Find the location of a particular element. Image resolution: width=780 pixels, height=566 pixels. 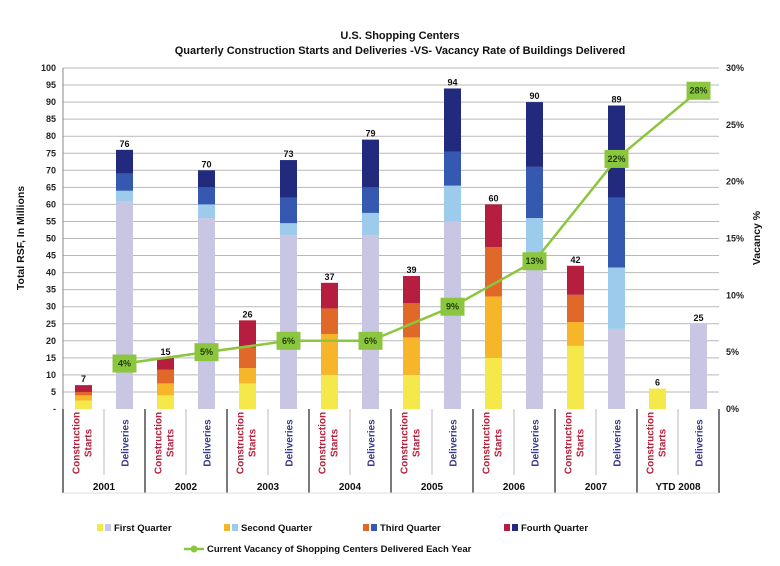

deliveries-total-label: 79 is located at coordinates (370, 134).